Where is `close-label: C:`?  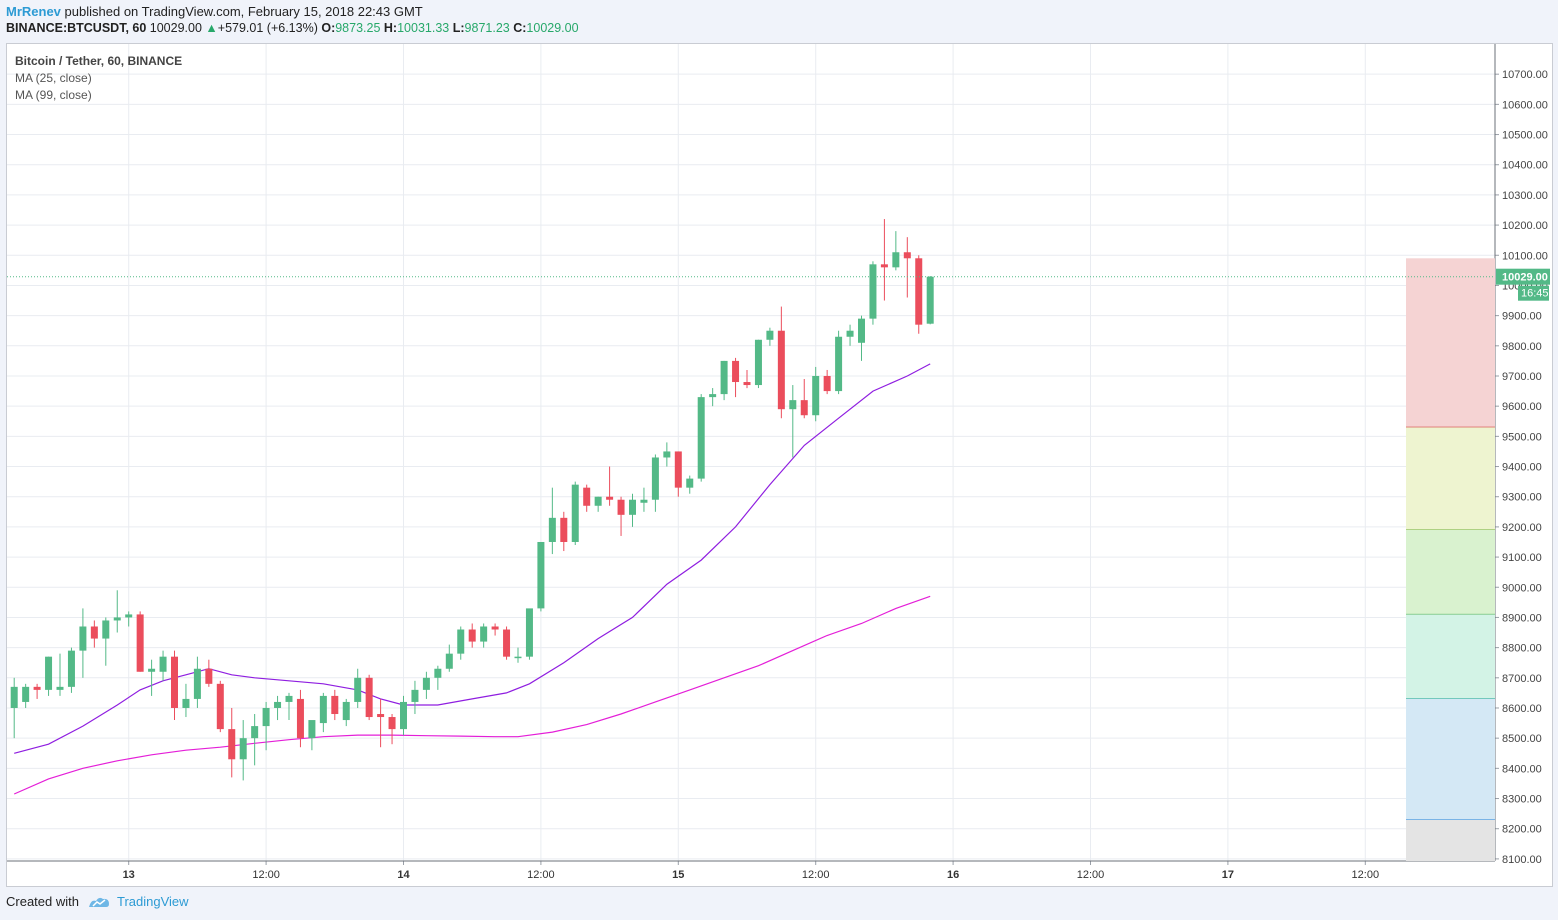
close-label: C: is located at coordinates (520, 28).